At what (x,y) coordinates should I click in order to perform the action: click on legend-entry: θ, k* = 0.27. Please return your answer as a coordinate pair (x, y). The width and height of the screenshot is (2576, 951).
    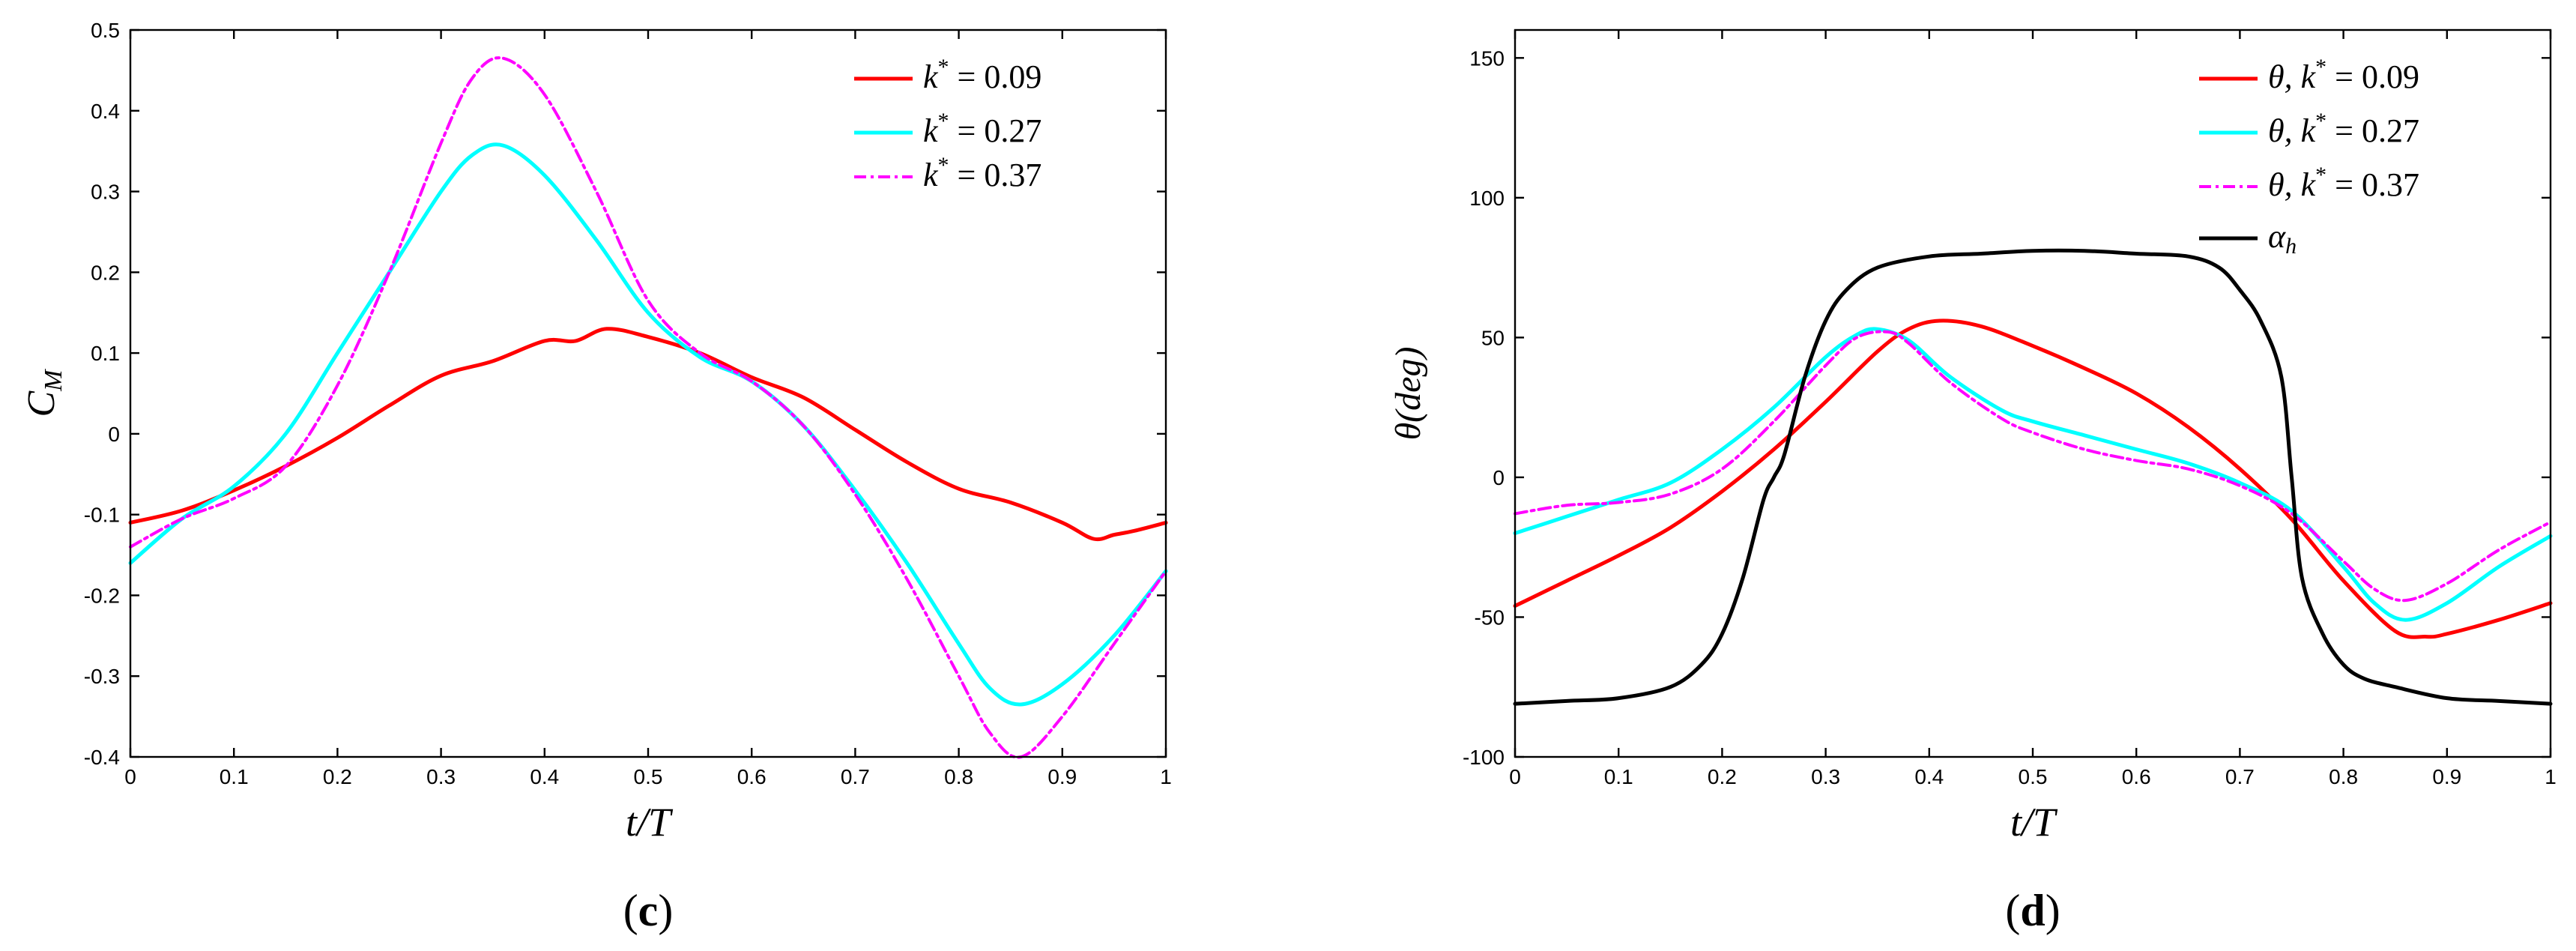
    Looking at the image, I should click on (2309, 129).